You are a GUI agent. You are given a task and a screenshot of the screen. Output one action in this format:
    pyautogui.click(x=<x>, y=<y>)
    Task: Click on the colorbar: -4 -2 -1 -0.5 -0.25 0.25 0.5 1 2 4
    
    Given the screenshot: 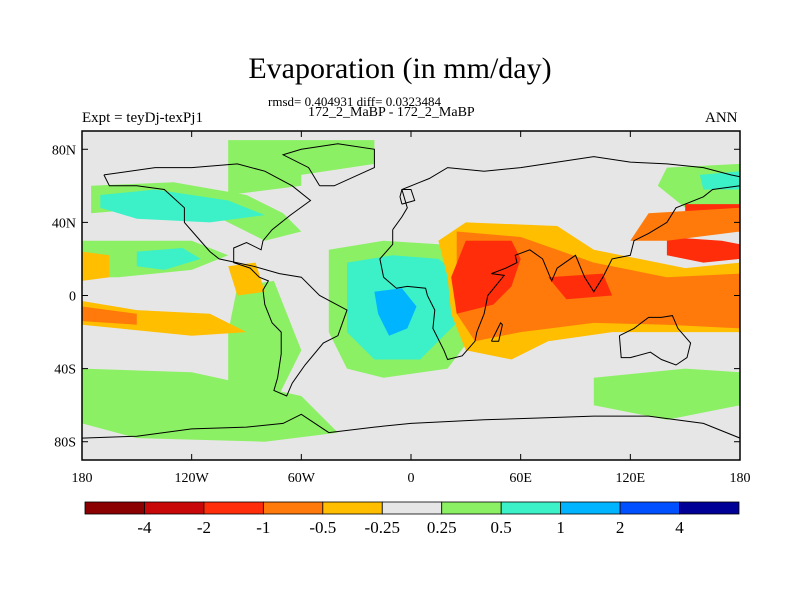 What is the action you would take?
    pyautogui.click(x=412, y=519)
    